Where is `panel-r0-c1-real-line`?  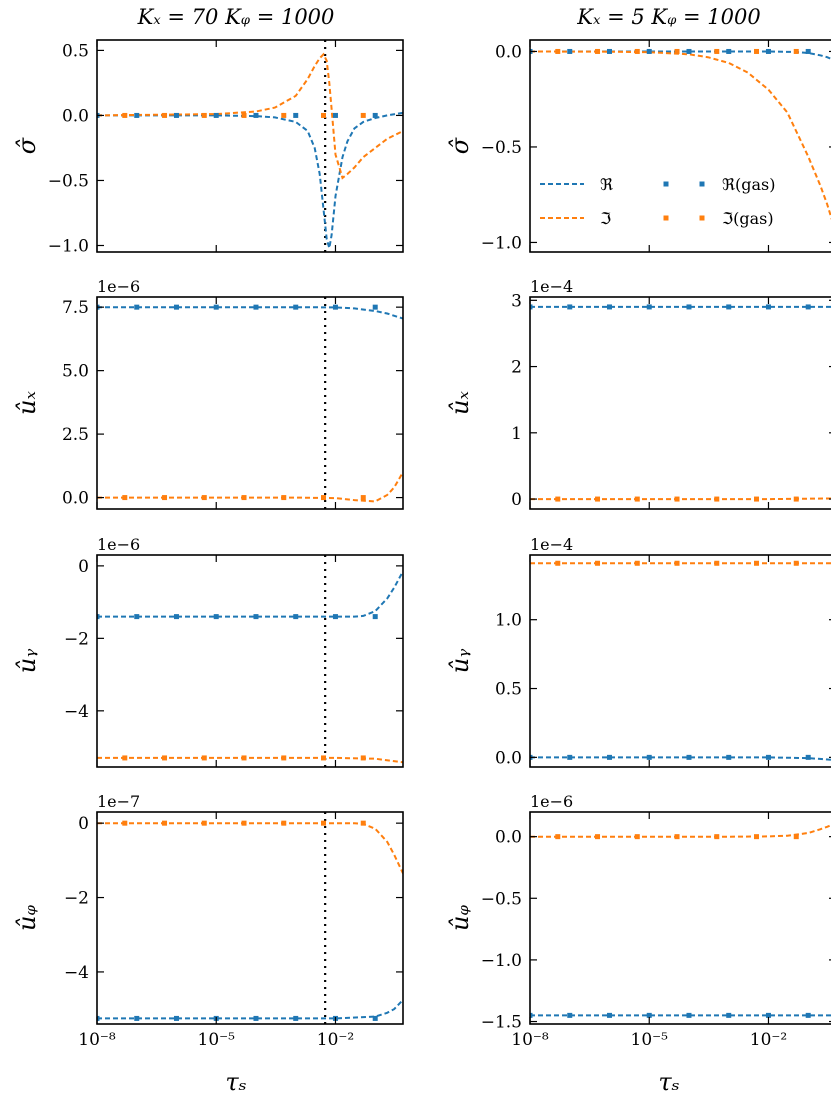
panel-r0-c1-real-line is located at coordinates (680, 55).